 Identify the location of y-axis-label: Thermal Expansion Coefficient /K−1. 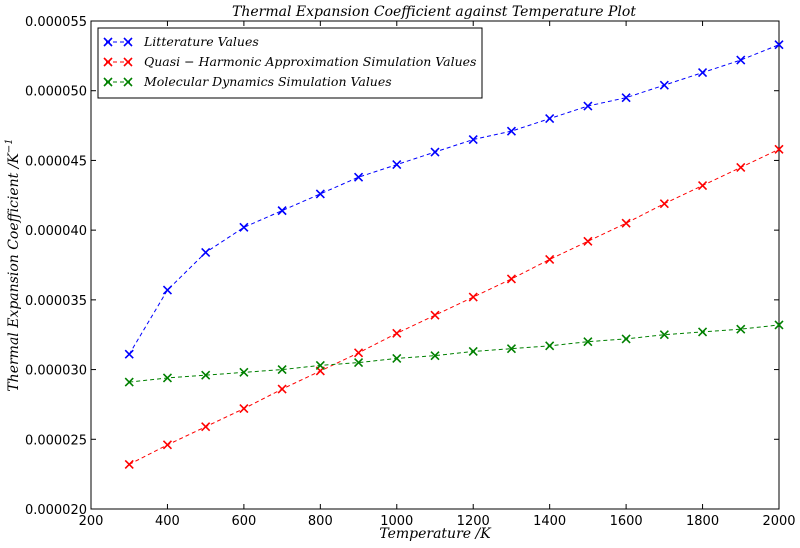
(13, 264).